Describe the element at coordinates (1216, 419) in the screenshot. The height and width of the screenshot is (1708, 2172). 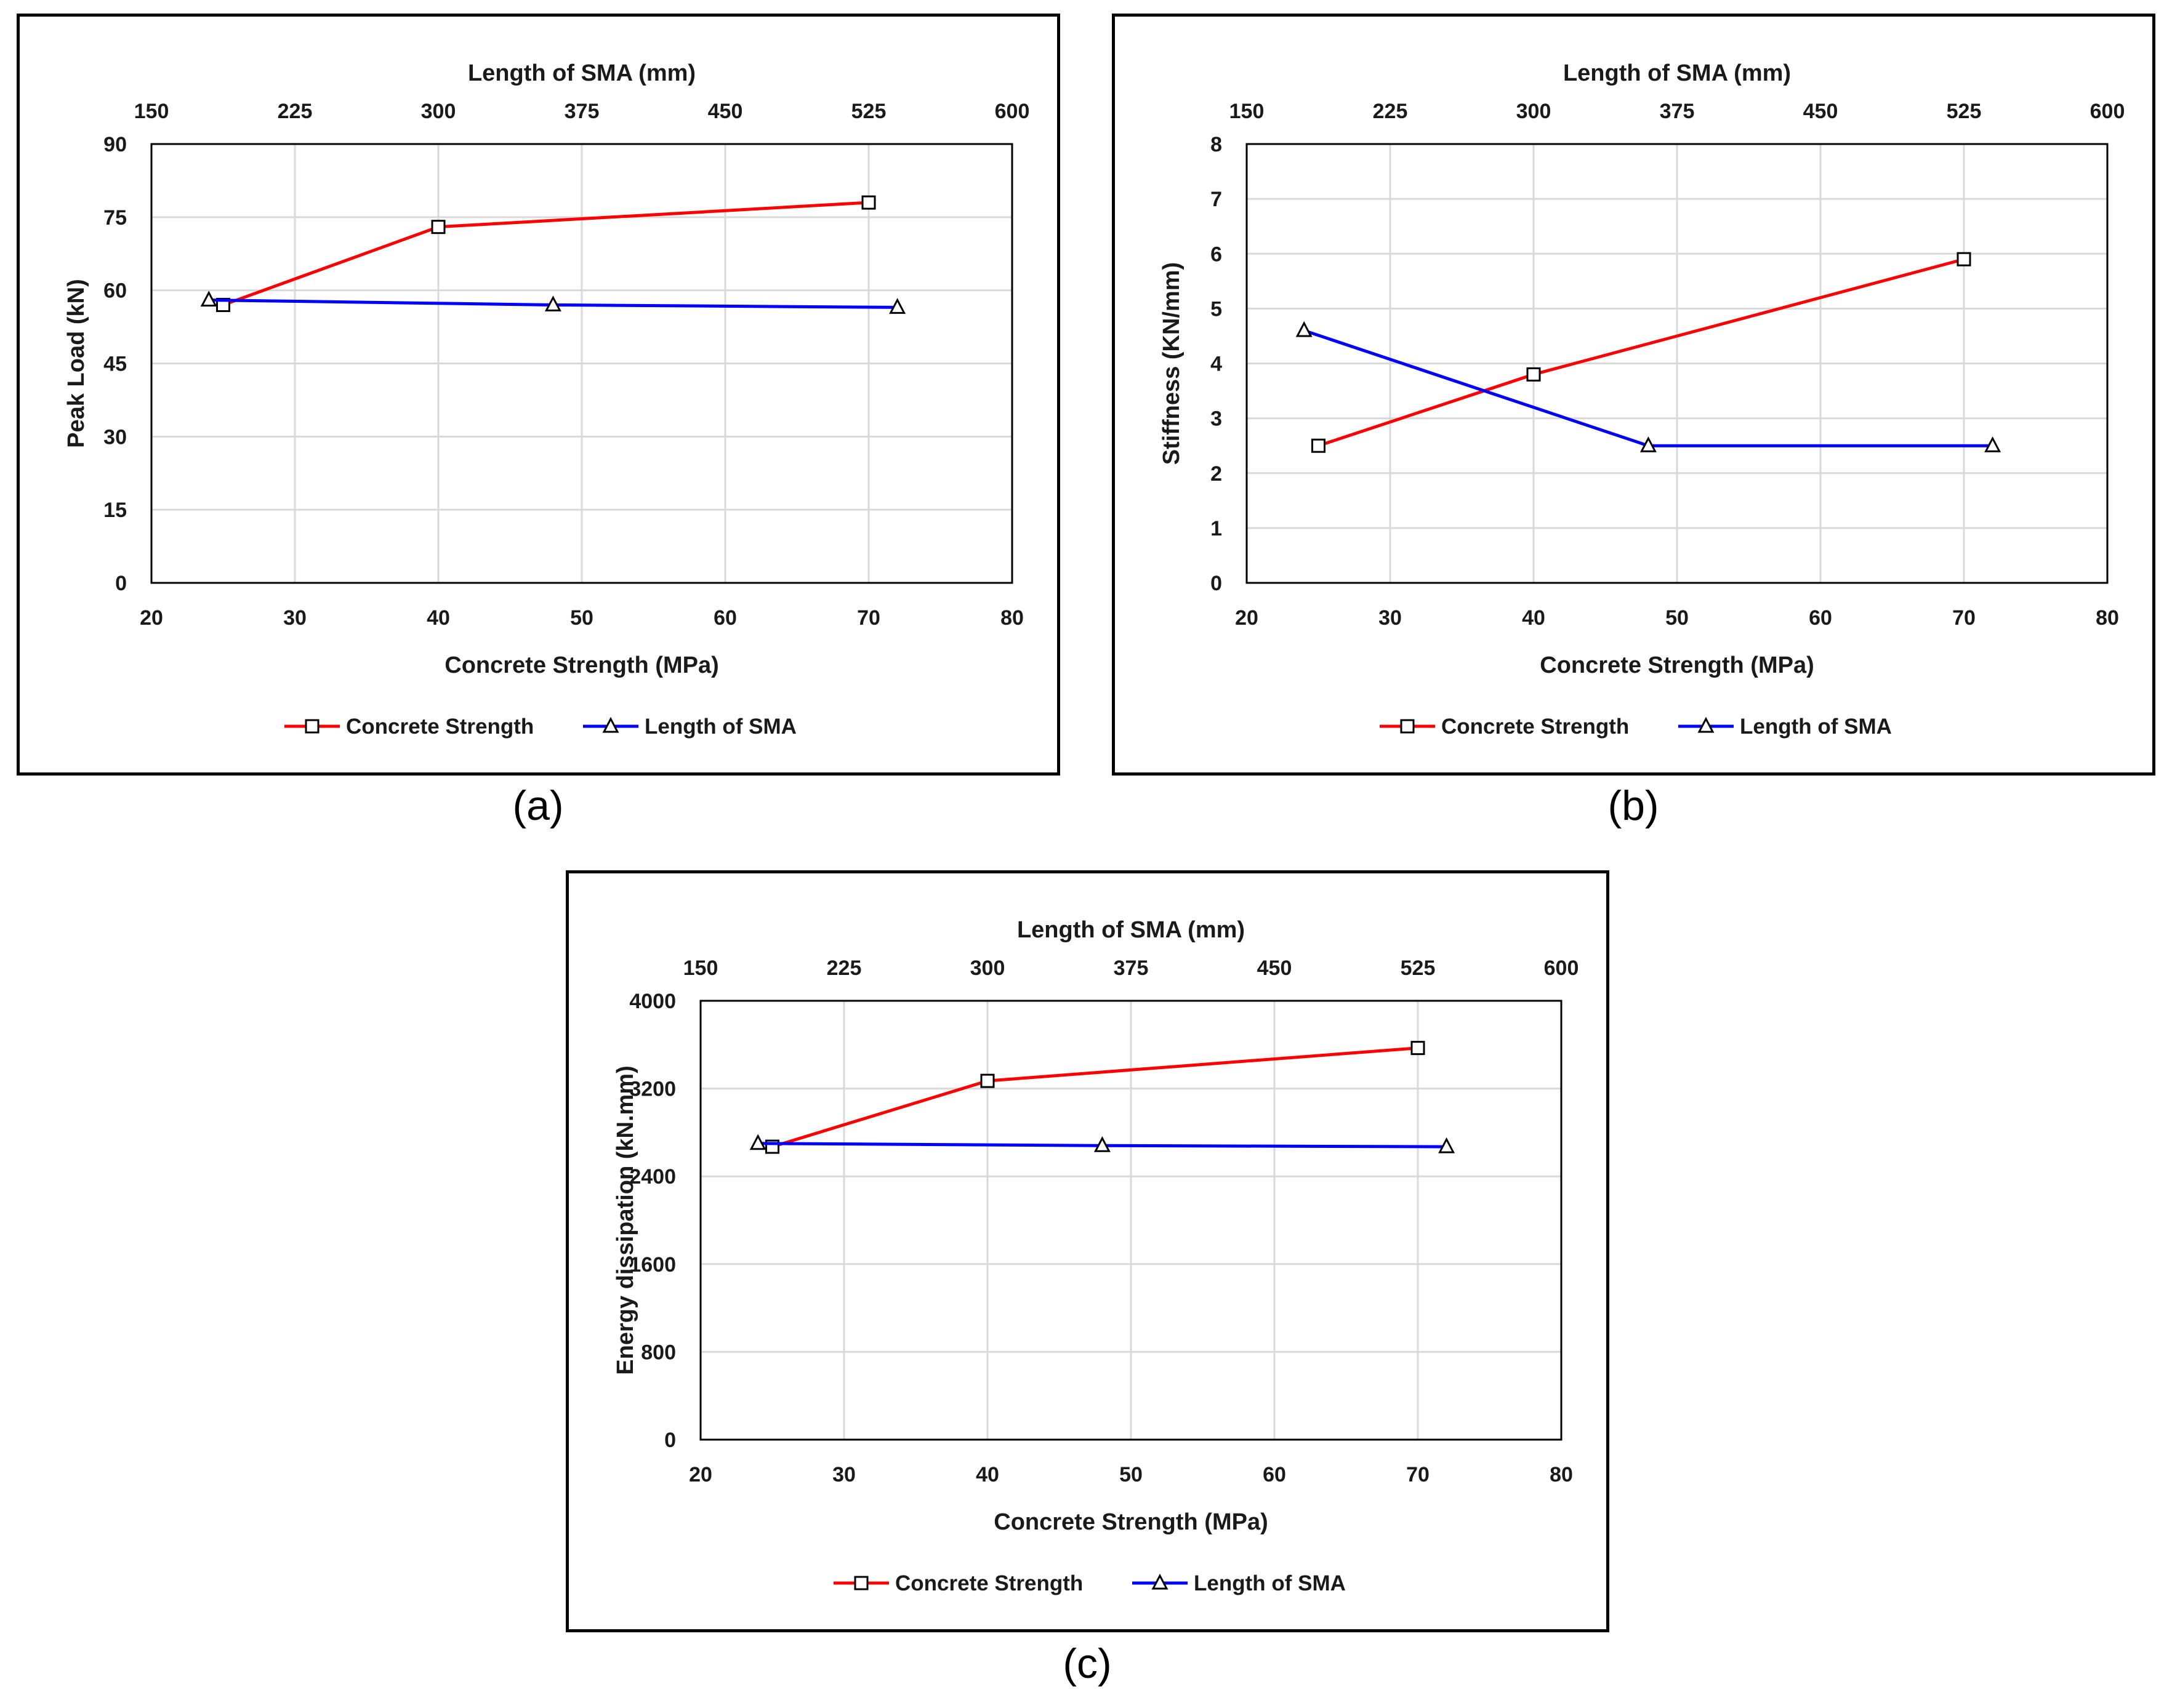
I see `y-tick-label: 3` at that location.